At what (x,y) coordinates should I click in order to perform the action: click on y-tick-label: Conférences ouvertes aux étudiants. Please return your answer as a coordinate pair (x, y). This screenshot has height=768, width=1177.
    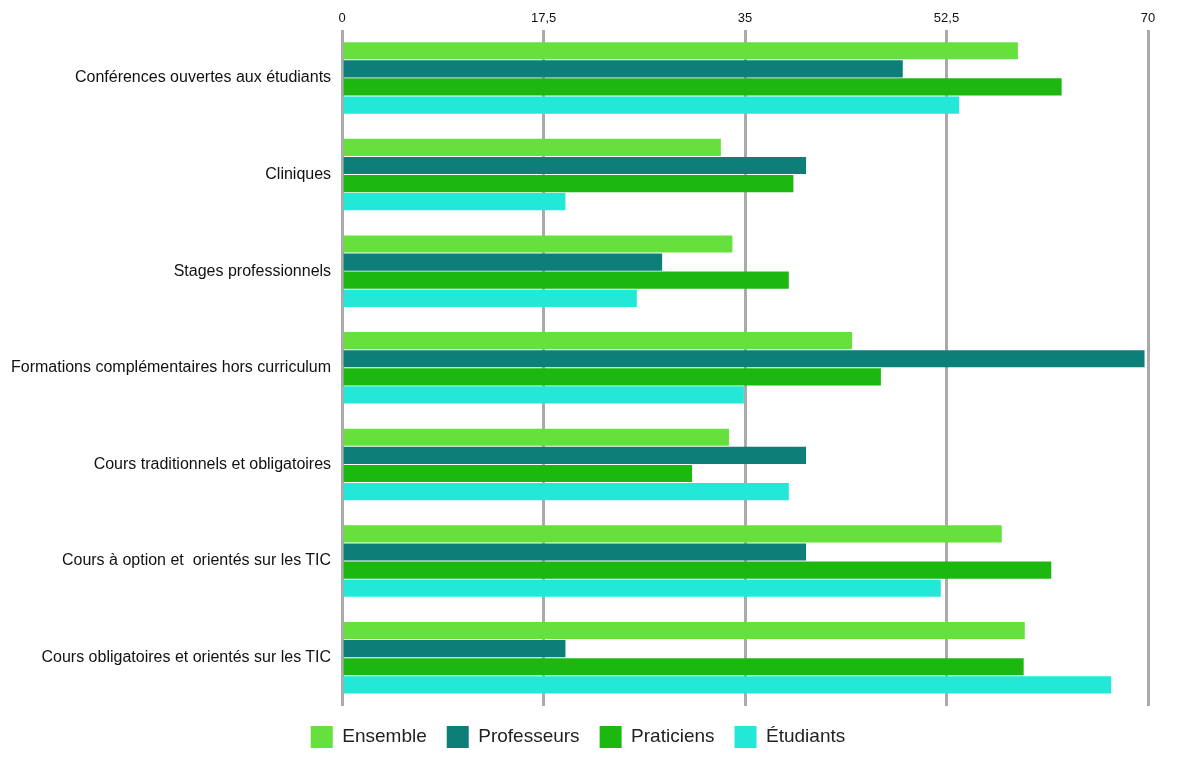
    Looking at the image, I should click on (203, 77).